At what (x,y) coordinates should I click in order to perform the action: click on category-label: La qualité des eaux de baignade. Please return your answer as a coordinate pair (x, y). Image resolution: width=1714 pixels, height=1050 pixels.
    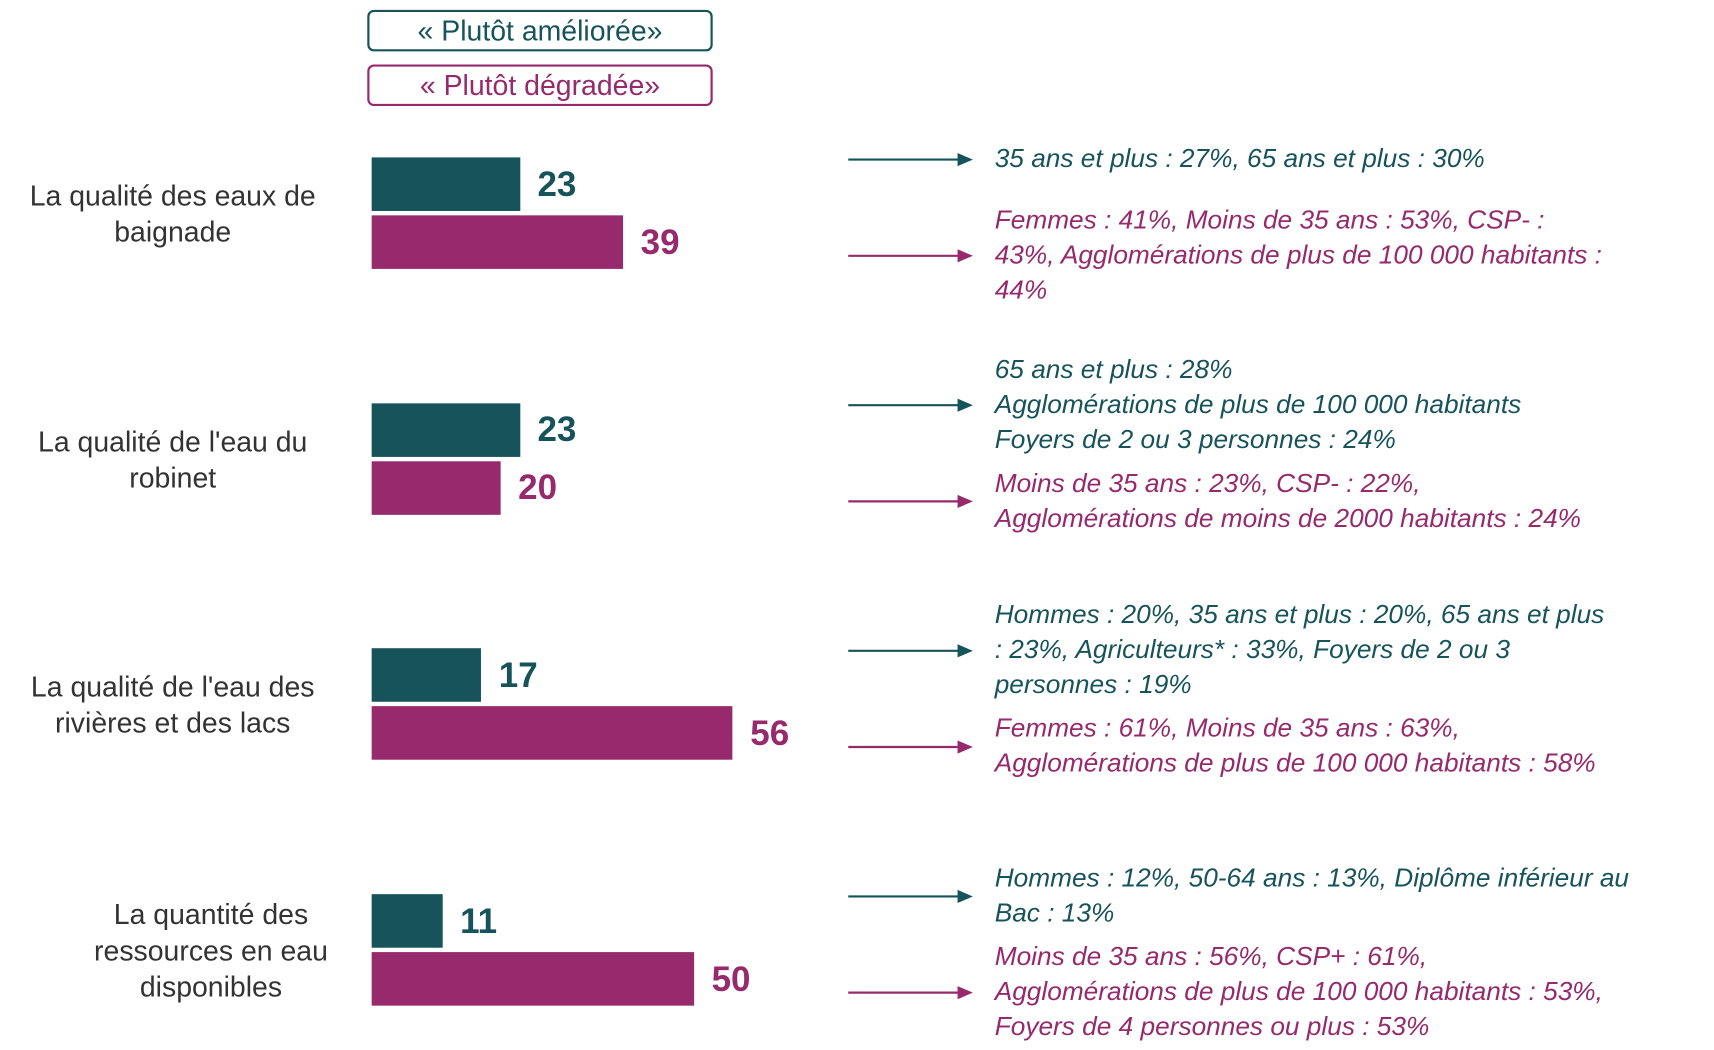
    Looking at the image, I should click on (172, 214).